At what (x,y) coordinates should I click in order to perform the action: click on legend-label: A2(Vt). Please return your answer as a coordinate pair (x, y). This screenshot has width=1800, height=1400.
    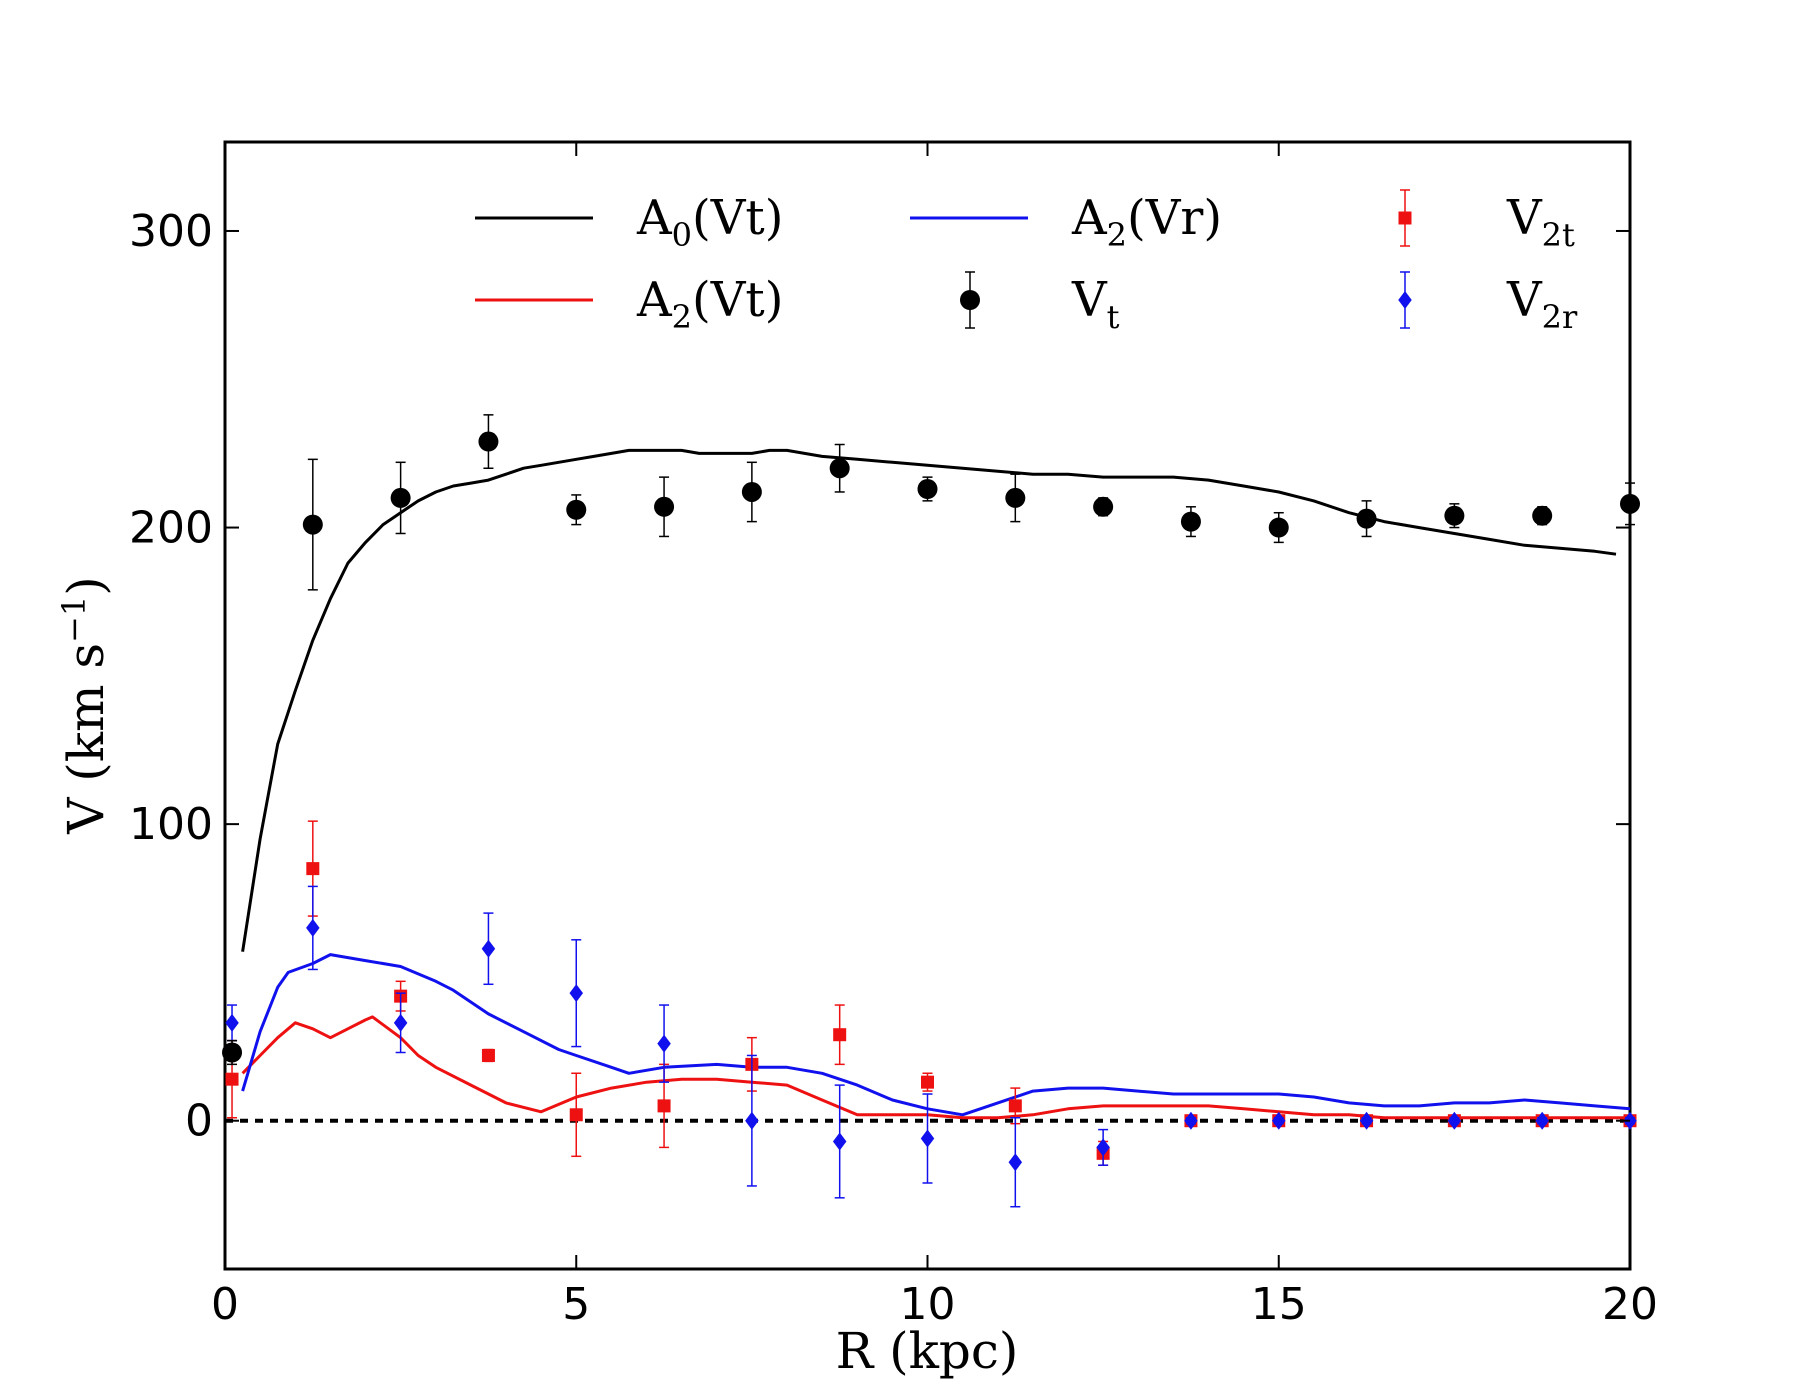
    Looking at the image, I should click on (709, 304).